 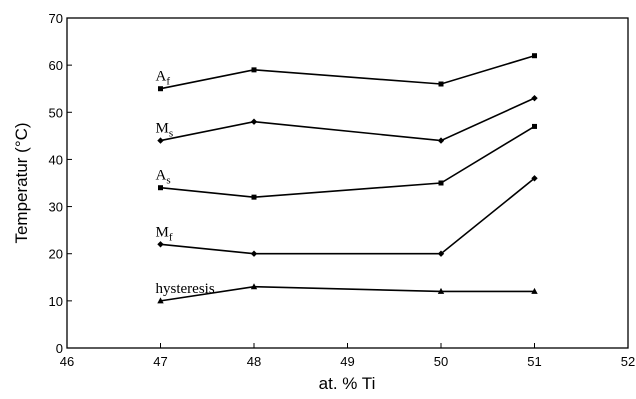 I want to click on series-label-as: As, so click(x=163, y=177).